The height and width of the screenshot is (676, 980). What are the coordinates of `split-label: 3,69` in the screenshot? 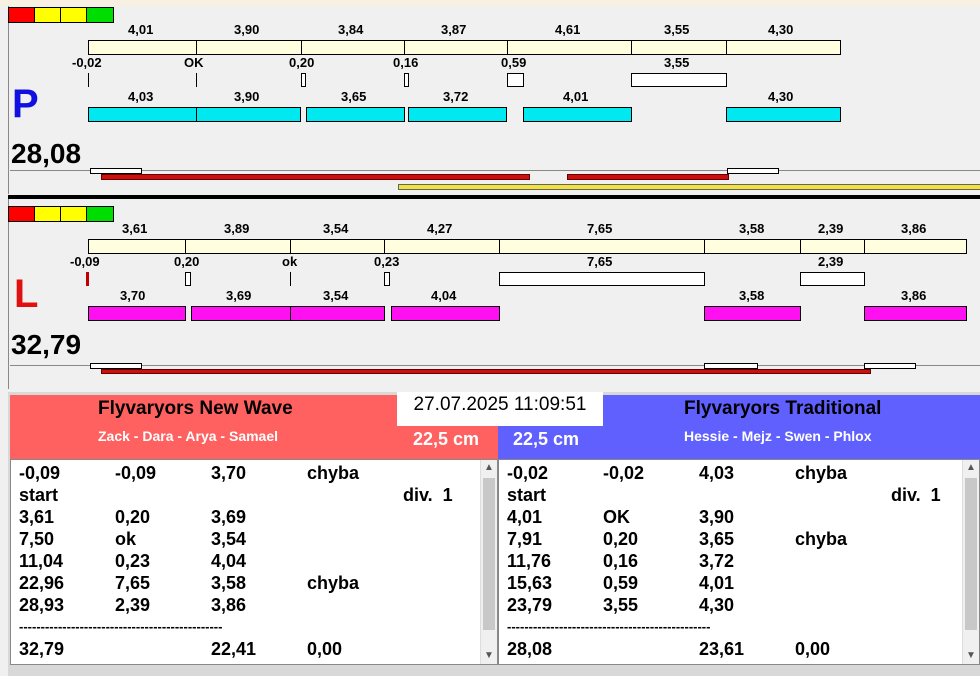 It's located at (239, 295).